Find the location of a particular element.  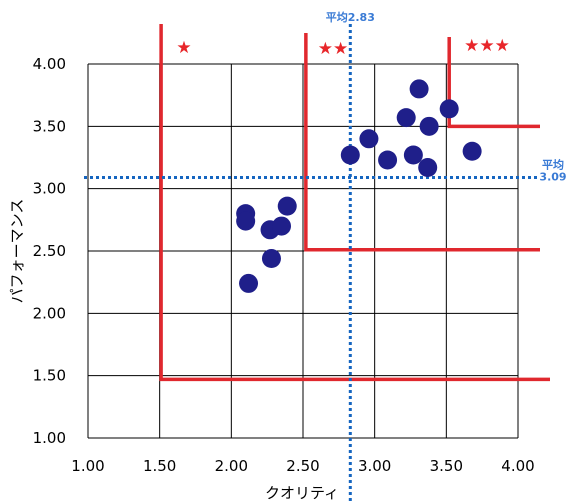

x-tick-label: 4.00 is located at coordinates (517, 466).